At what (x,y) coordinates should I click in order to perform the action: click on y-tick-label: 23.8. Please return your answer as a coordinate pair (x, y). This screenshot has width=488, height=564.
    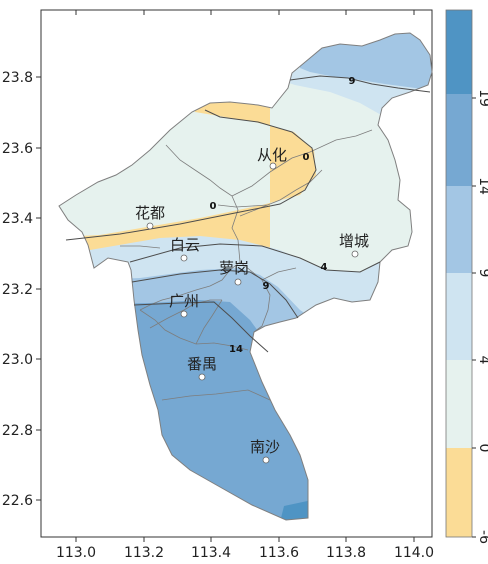
    Looking at the image, I should click on (17, 78).